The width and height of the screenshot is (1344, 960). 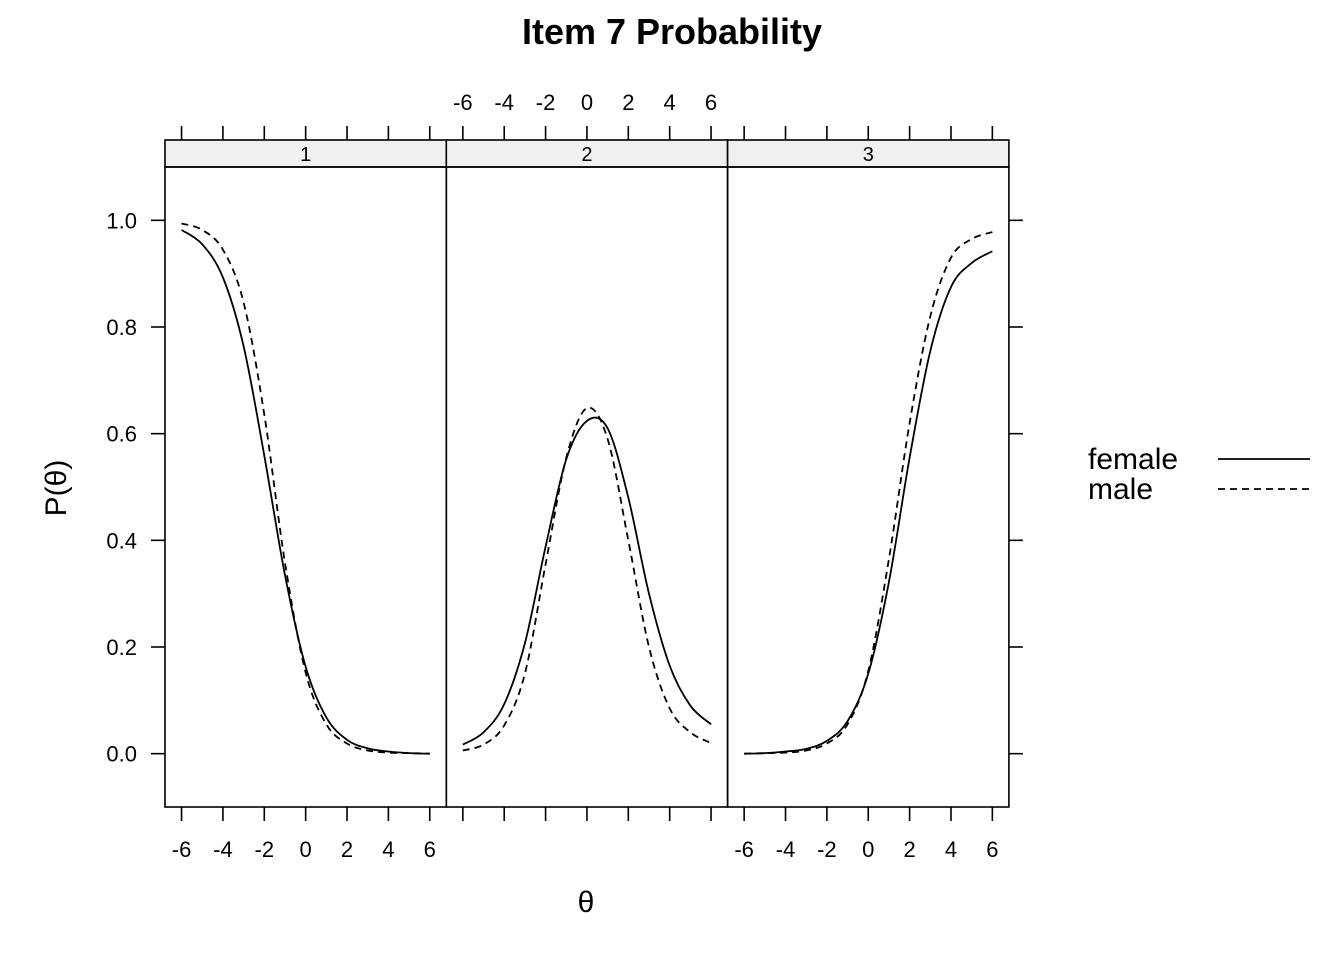 I want to click on panel-2: 2, so click(x=587, y=473).